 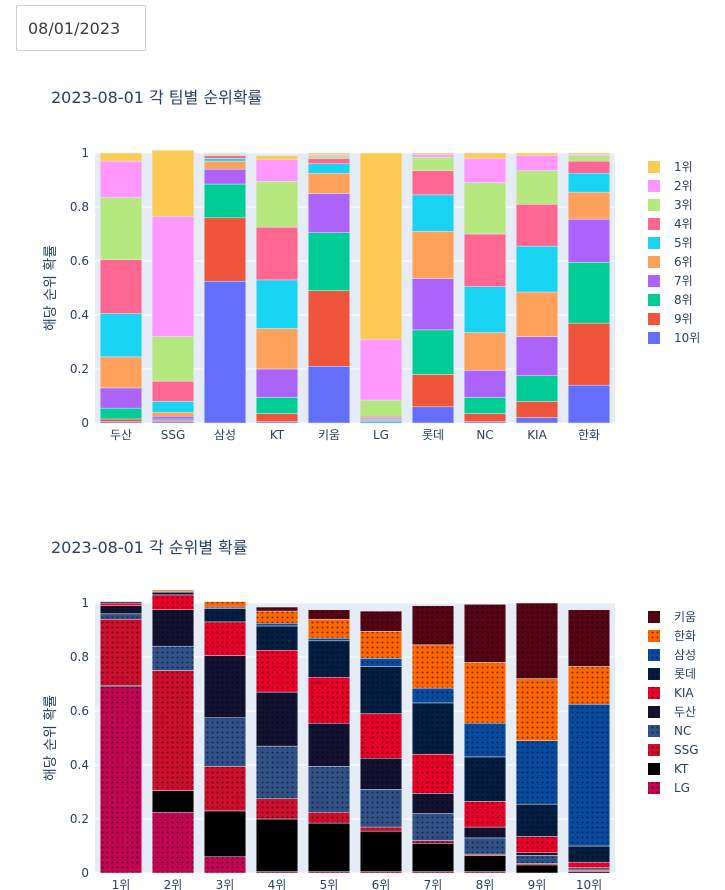 What do you see at coordinates (672, 636) in the screenshot?
I see `legend-item: 한화` at bounding box center [672, 636].